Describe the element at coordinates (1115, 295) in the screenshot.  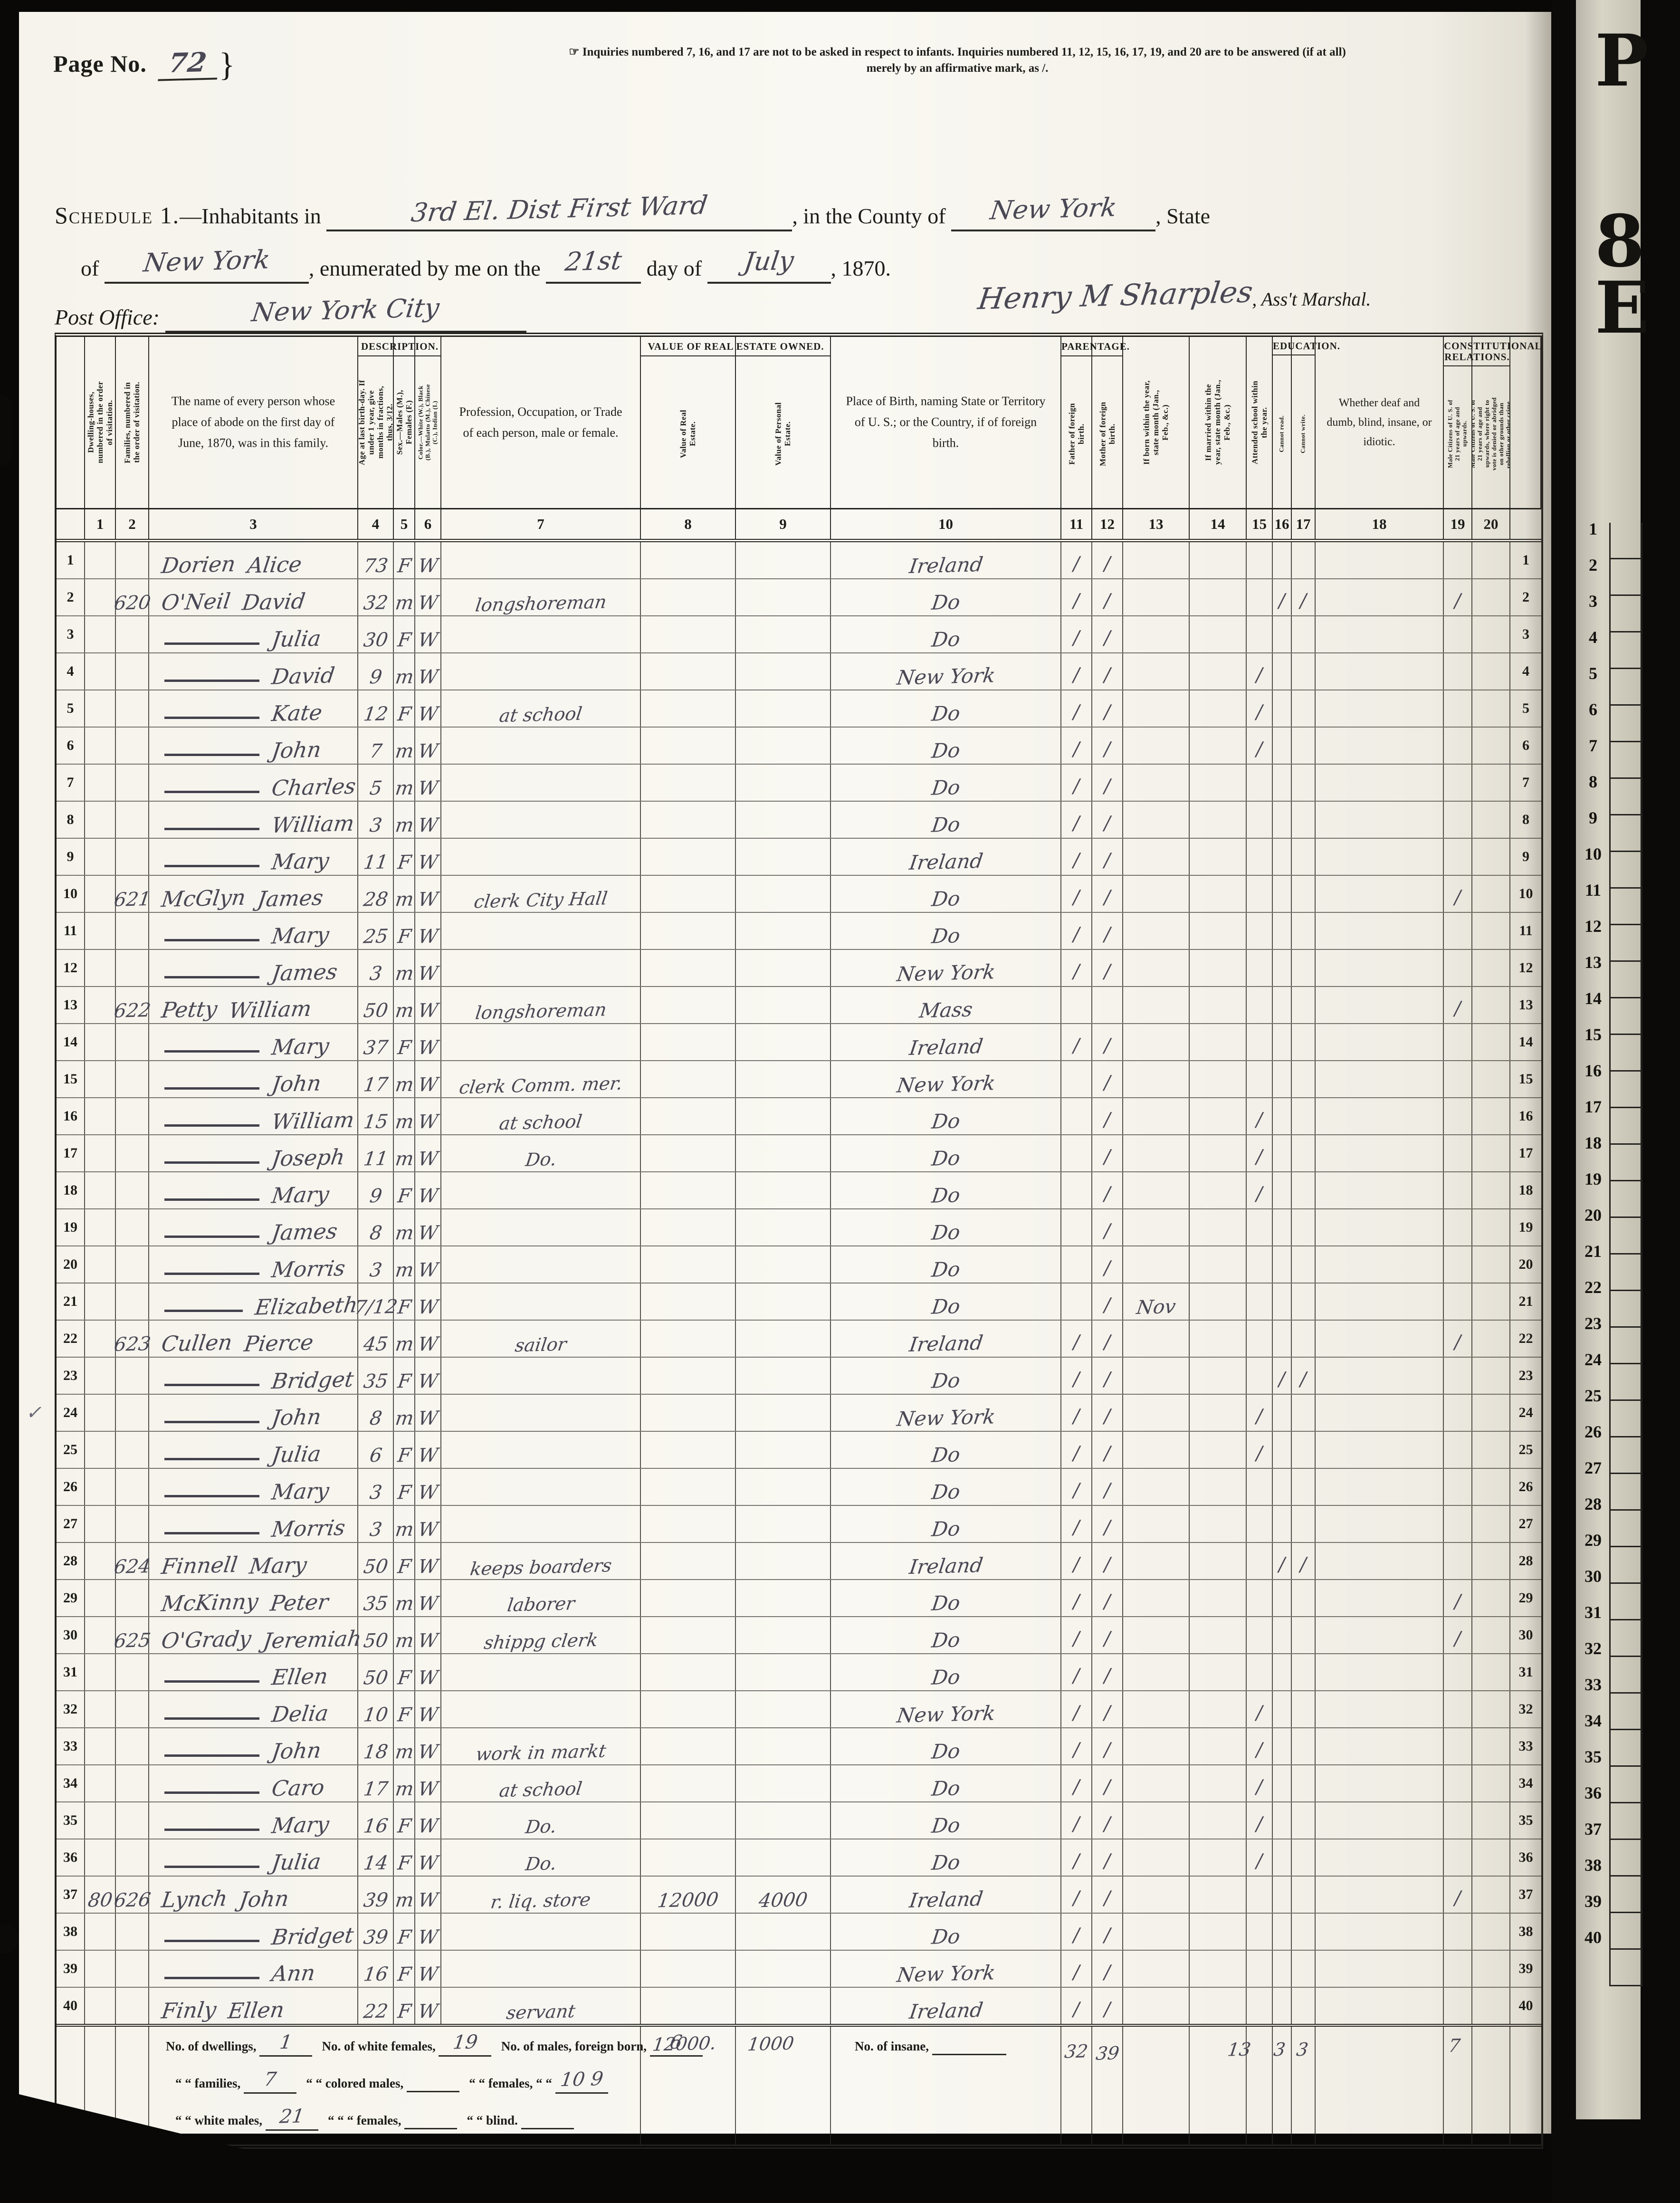
I see `marshal-name: Henry M Sharples` at that location.